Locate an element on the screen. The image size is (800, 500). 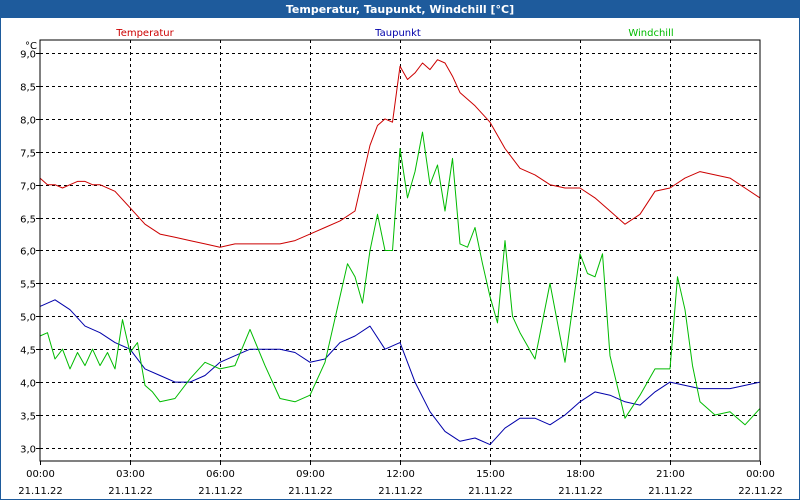
x-tick-date: 22.11.22 is located at coordinates (760, 491).